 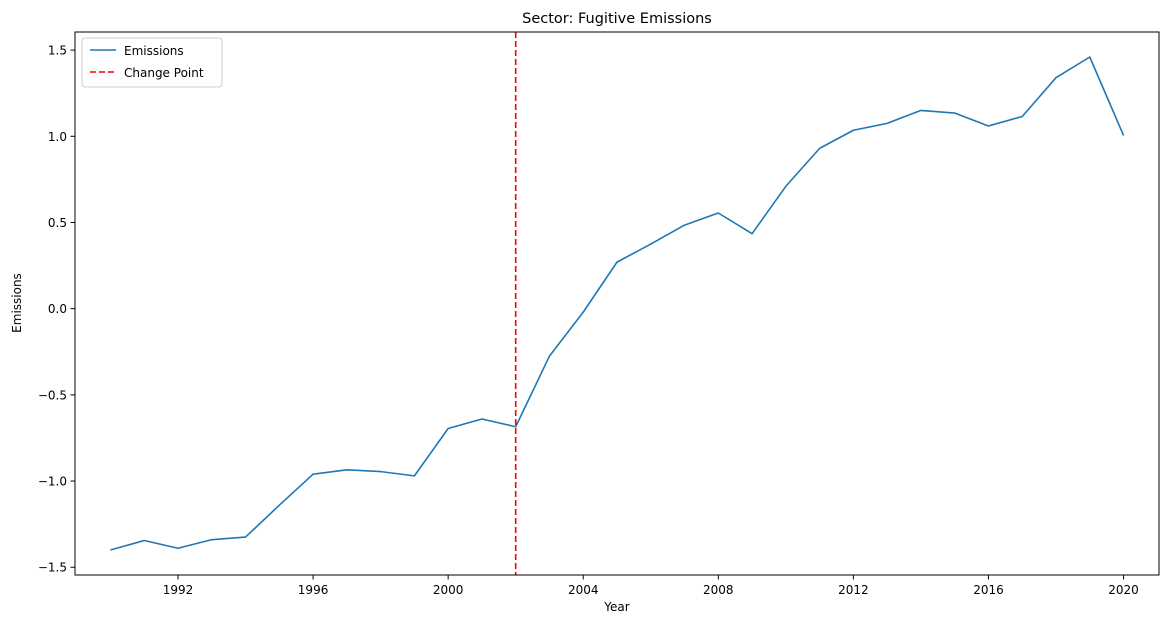 I want to click on legend: Emissions Change Point, so click(x=152, y=62).